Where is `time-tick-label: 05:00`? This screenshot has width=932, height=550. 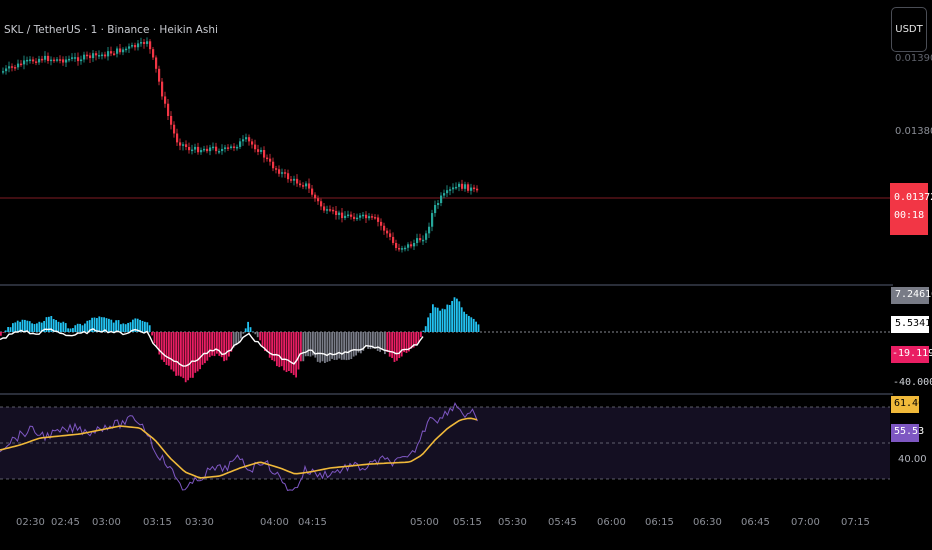 time-tick-label: 05:00 is located at coordinates (424, 522).